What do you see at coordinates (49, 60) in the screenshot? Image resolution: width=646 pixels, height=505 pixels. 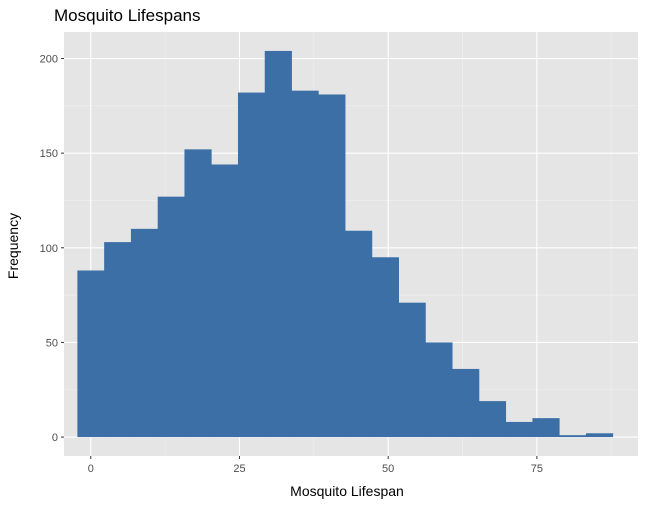 I see `y-tick-label: 200` at bounding box center [49, 60].